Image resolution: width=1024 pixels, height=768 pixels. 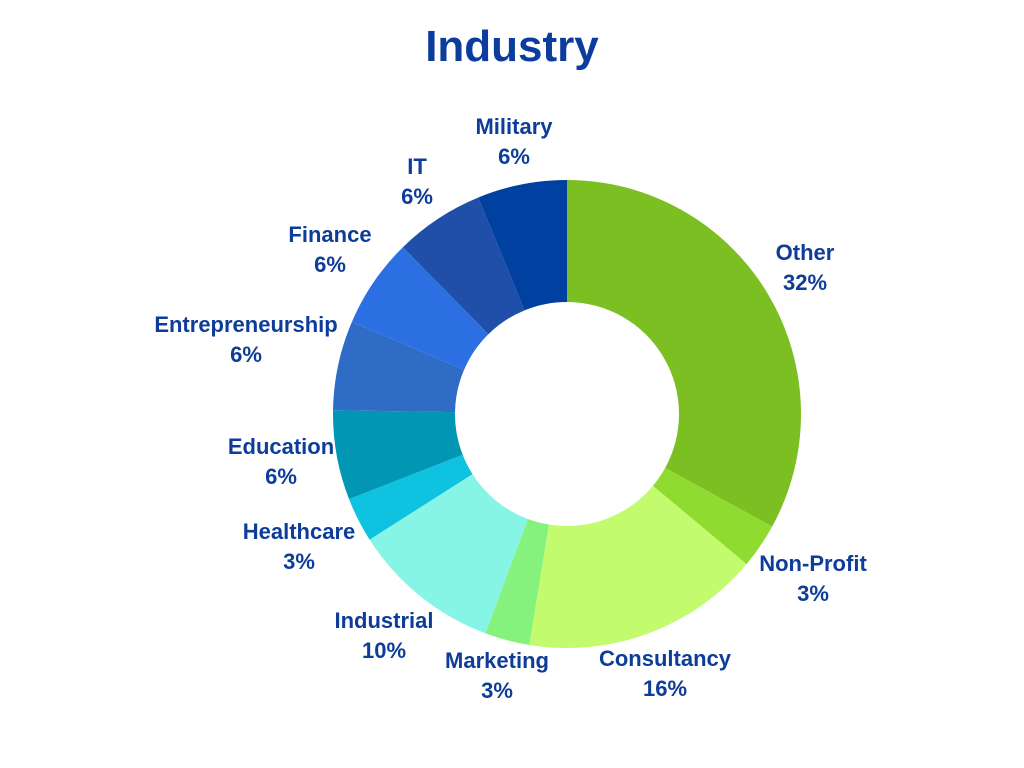 I want to click on slice-it, so click(x=463, y=266).